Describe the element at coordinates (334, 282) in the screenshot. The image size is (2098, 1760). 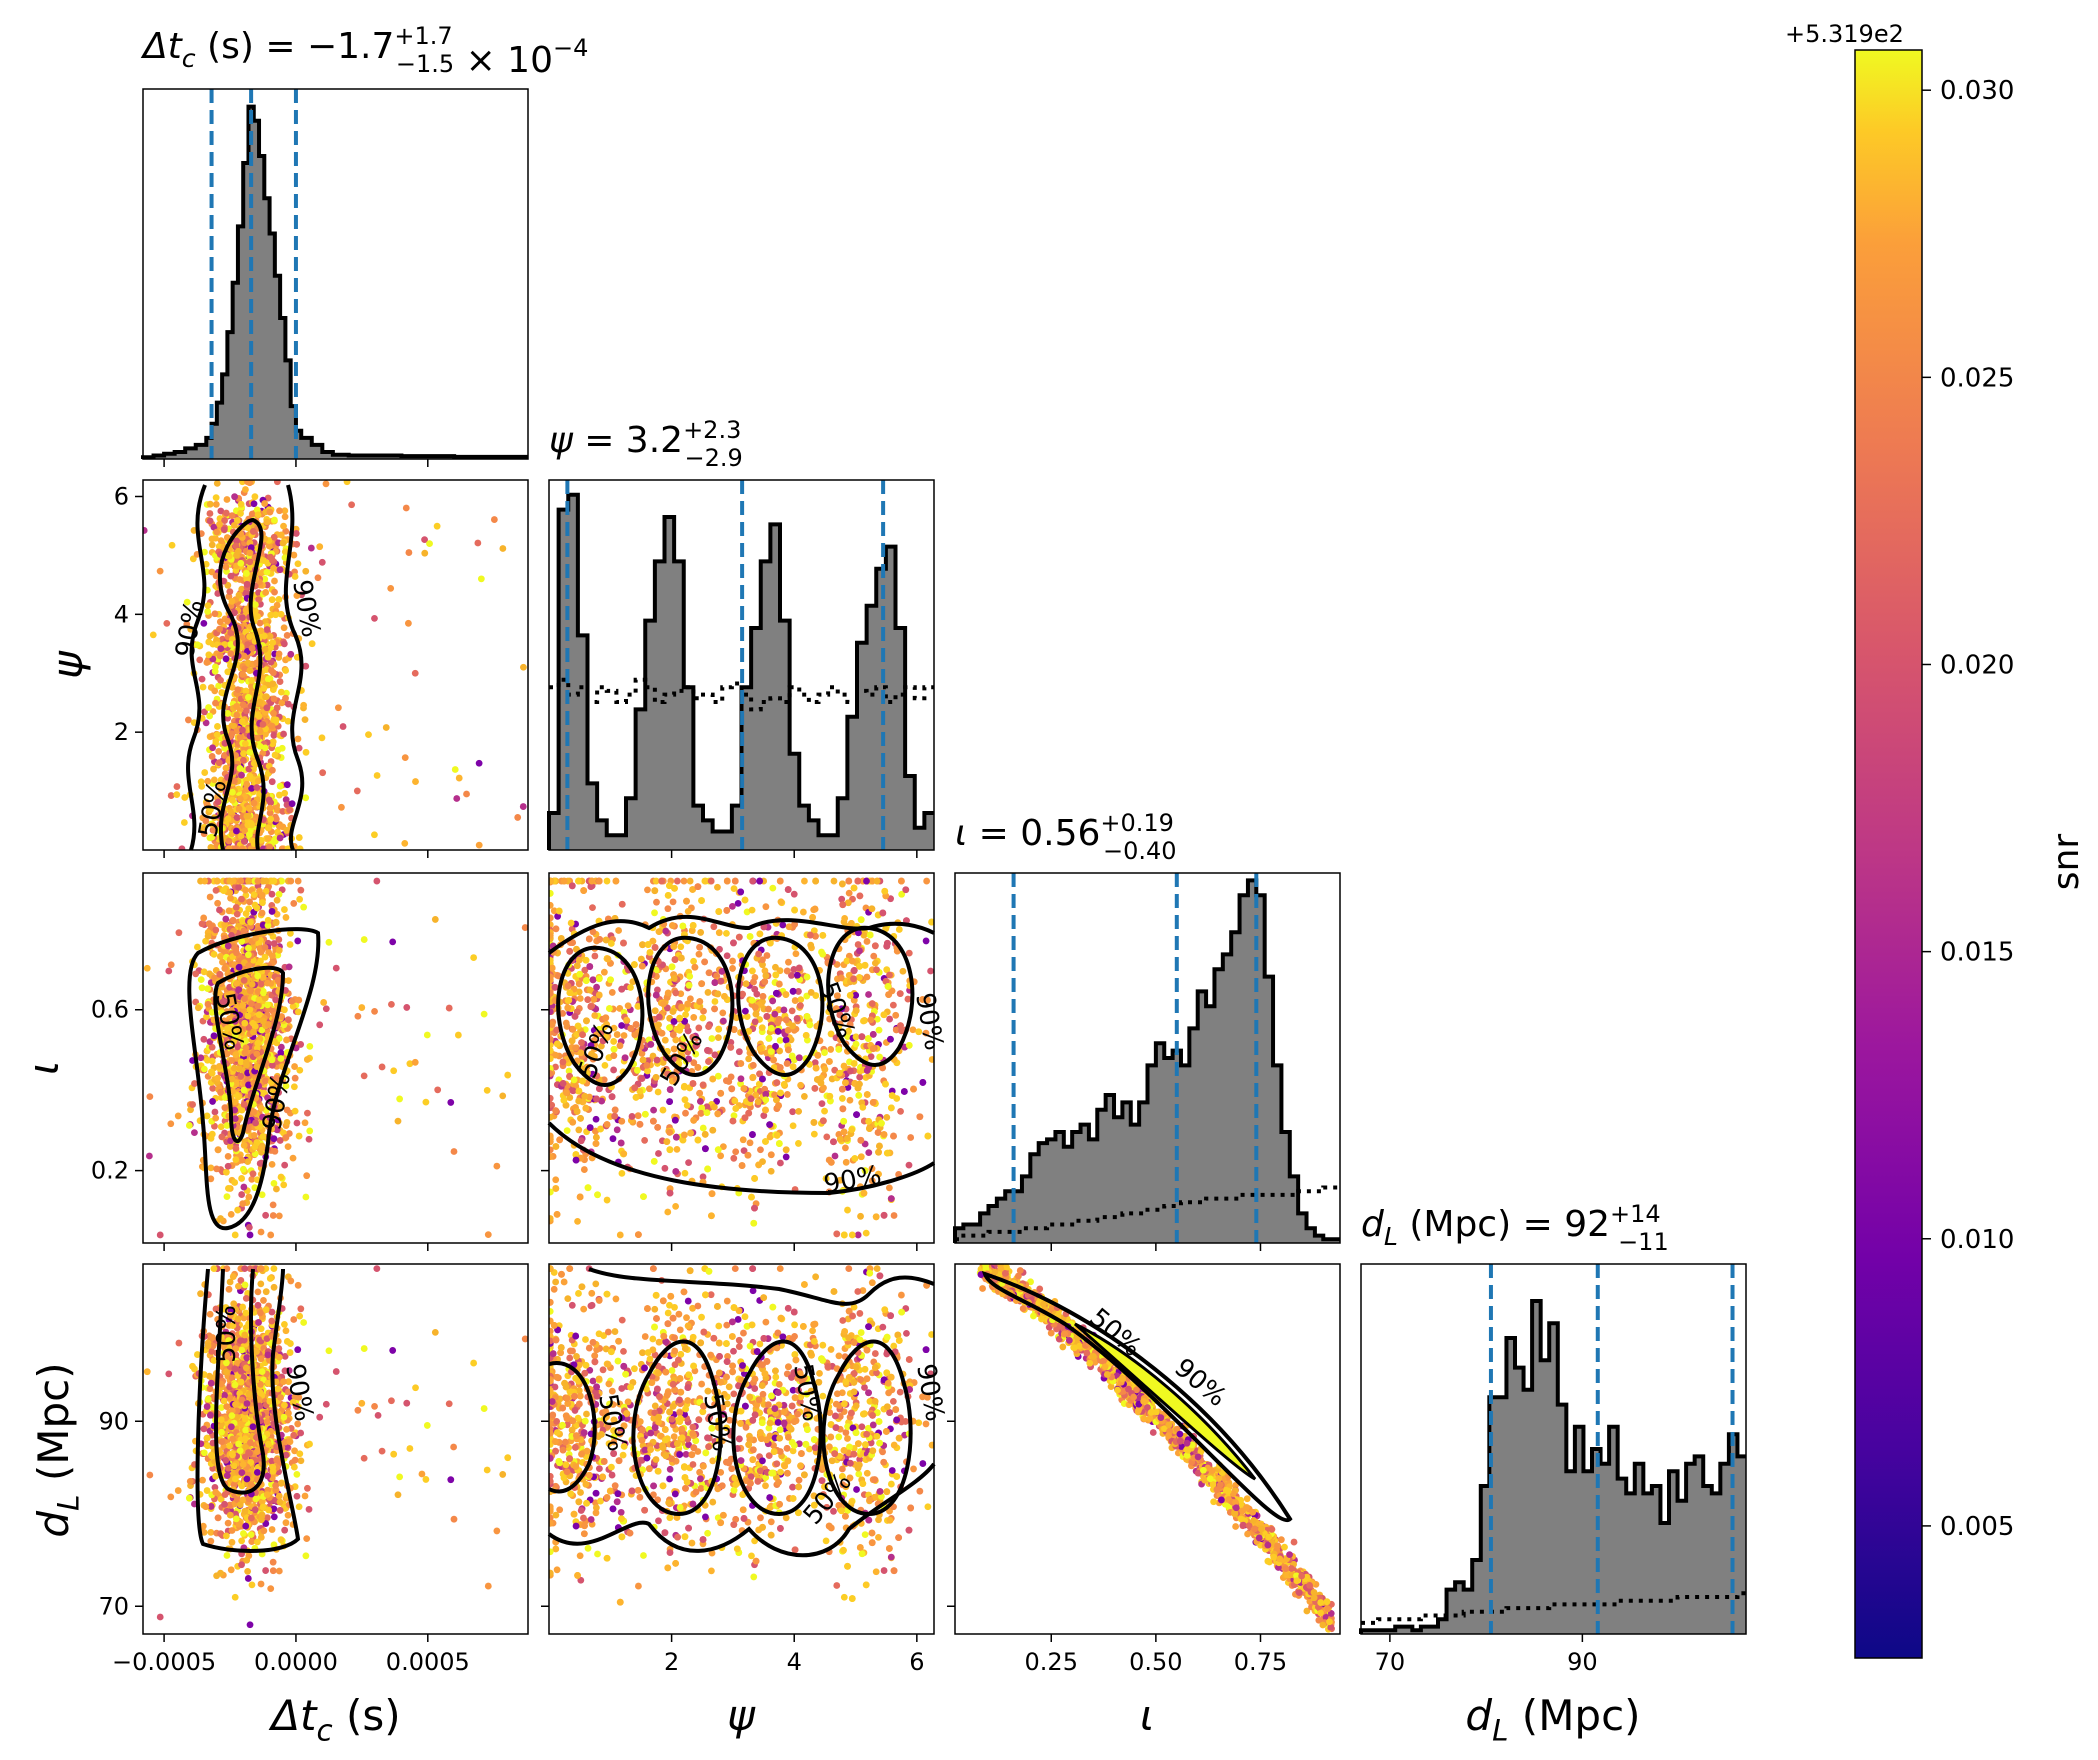
I see `histogram-outline` at that location.